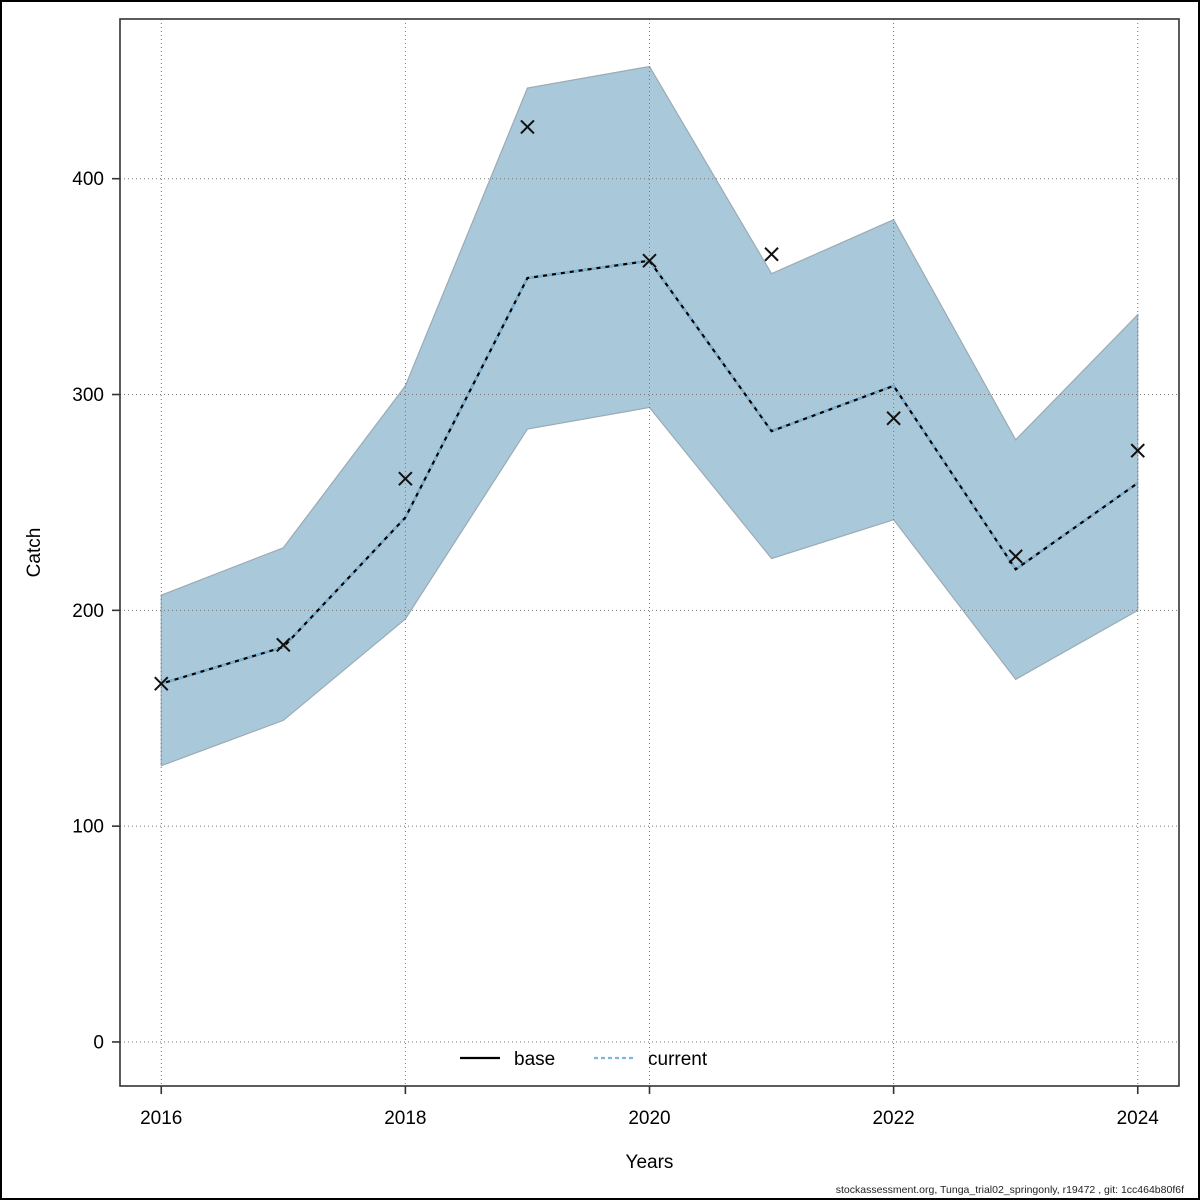  I want to click on y-tick-label-100: 100, so click(88, 827).